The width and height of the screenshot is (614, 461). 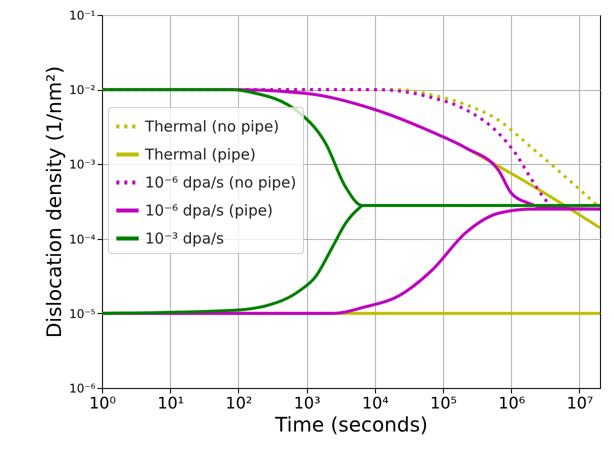 I want to click on x-axis-title: Time (seconds), so click(x=351, y=424).